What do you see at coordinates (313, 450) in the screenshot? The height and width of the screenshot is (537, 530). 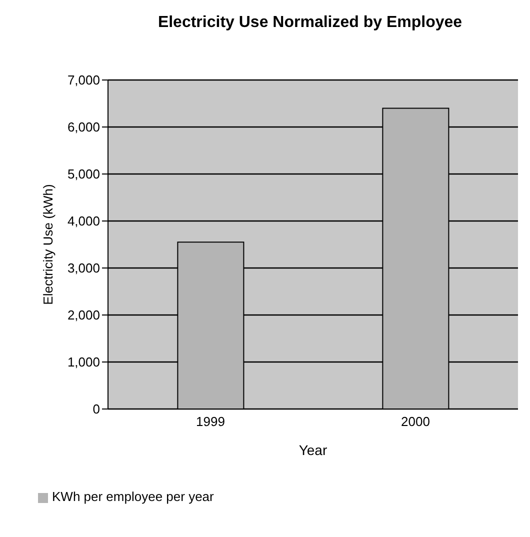 I see `x-axis-title: Year` at bounding box center [313, 450].